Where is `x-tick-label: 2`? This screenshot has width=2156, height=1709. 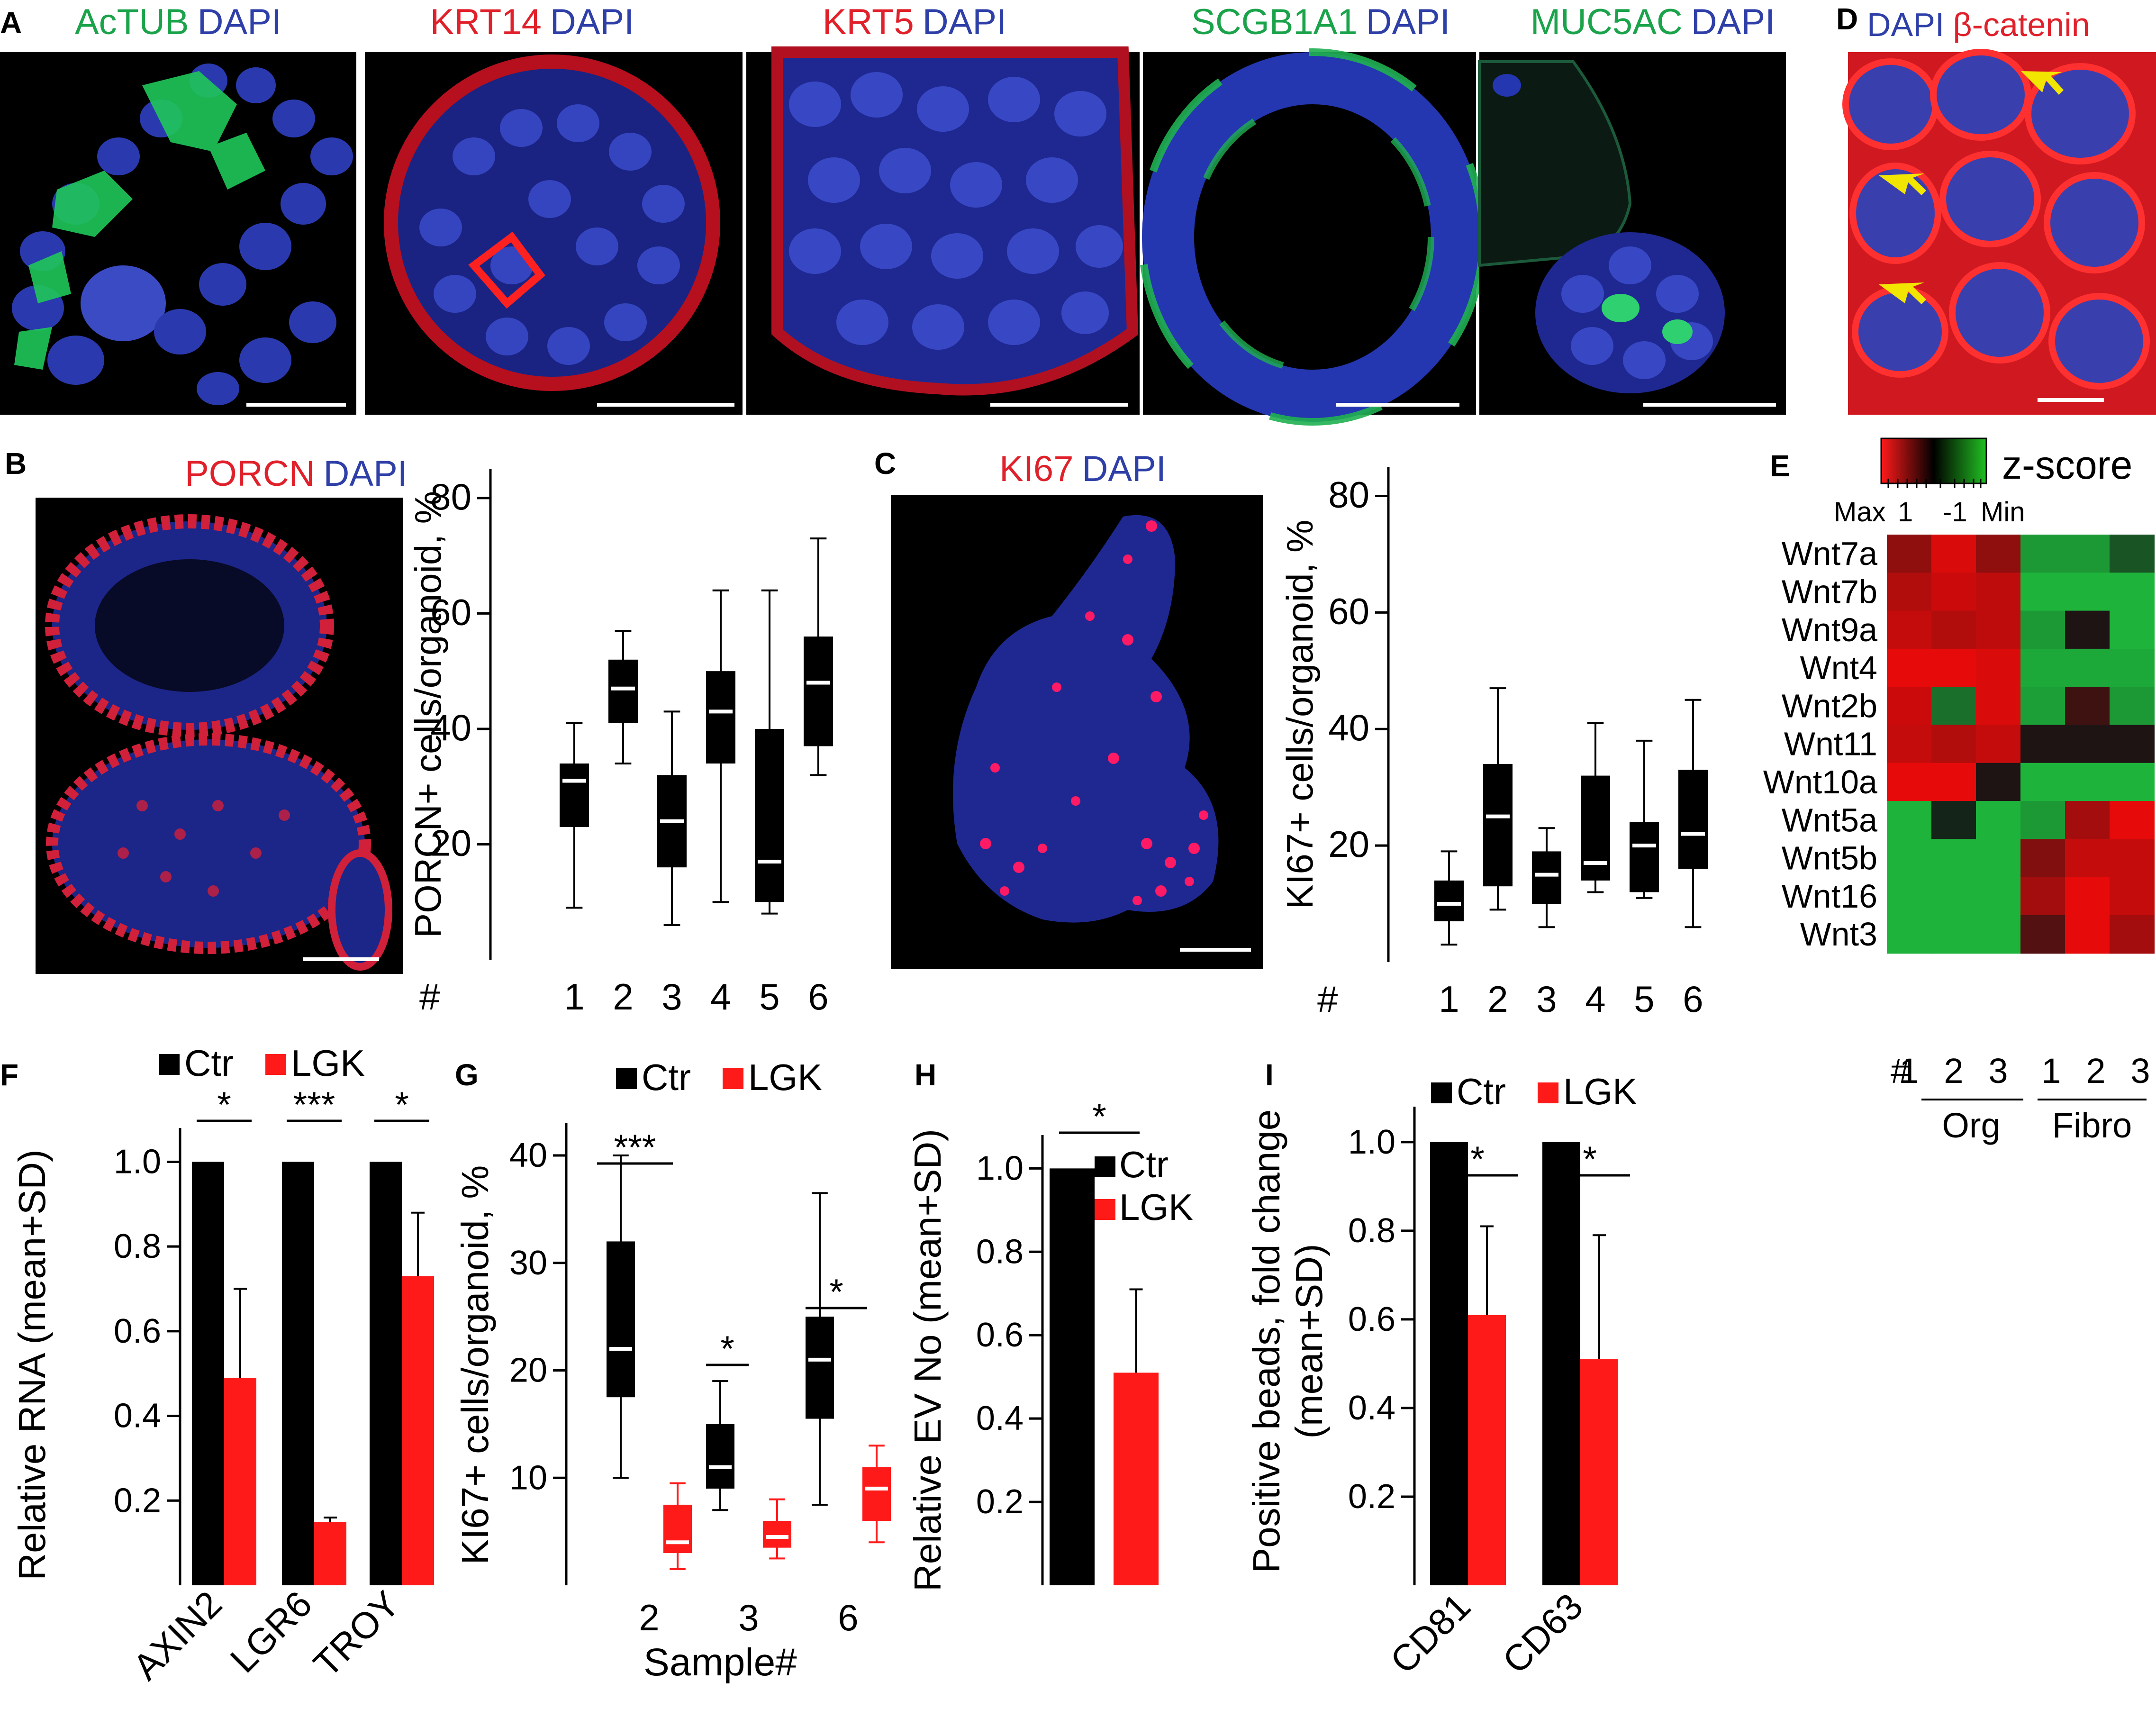
x-tick-label: 2 is located at coordinates (623, 997).